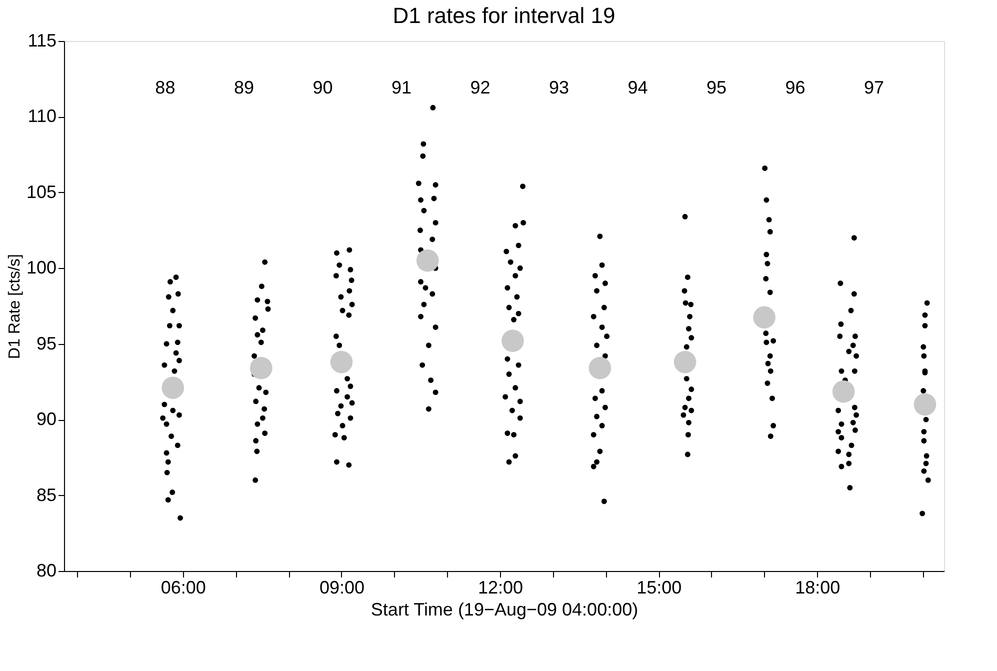  Describe the element at coordinates (504, 15) in the screenshot. I see `chart-title: D1 rates for interval 19` at that location.